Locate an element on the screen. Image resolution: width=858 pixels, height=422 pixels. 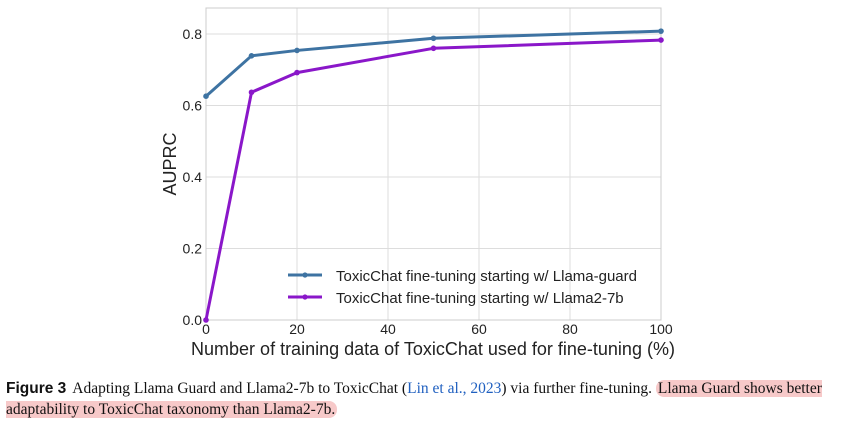
y-tick-label: 0.0 is located at coordinates (193, 320).